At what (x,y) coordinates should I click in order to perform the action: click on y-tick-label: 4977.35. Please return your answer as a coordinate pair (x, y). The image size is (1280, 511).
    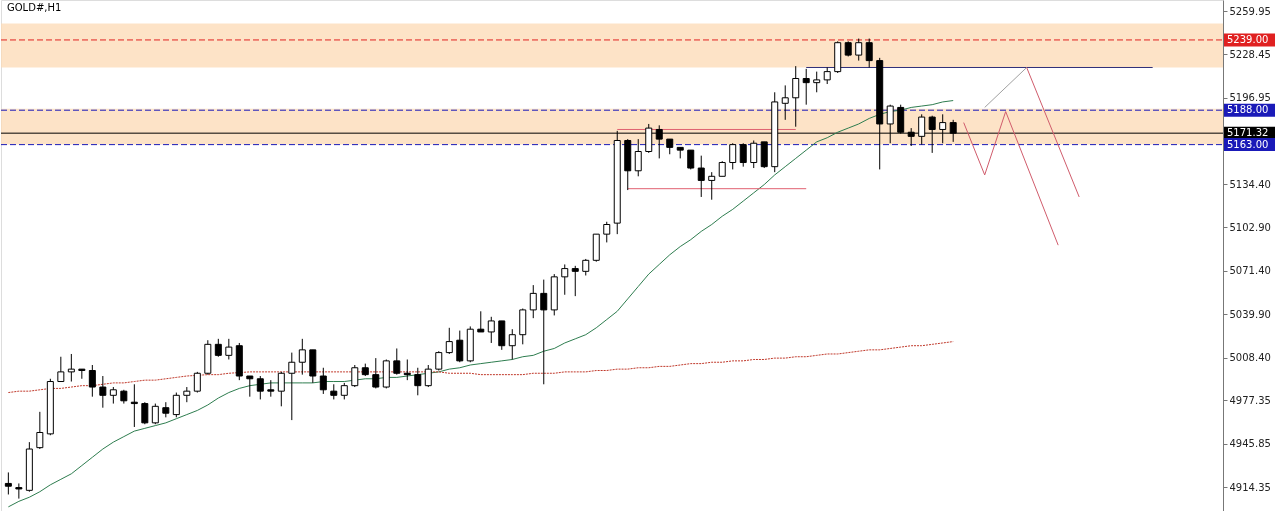
    Looking at the image, I should click on (1250, 400).